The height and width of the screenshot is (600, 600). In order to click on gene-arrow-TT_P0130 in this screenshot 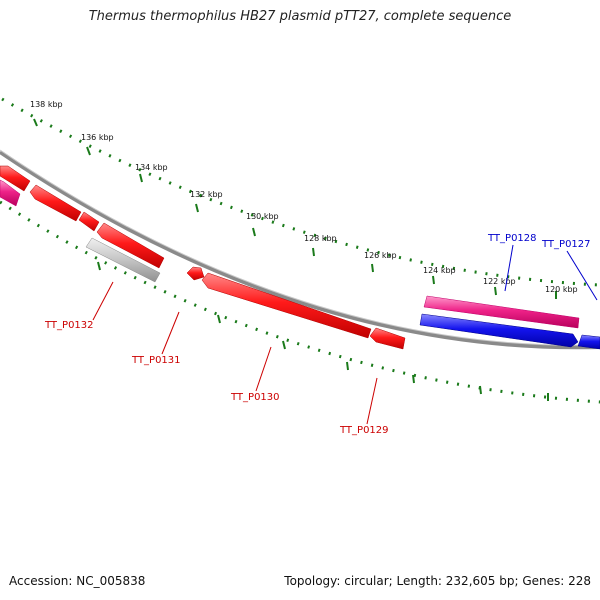, I will do `click(286, 305)`.